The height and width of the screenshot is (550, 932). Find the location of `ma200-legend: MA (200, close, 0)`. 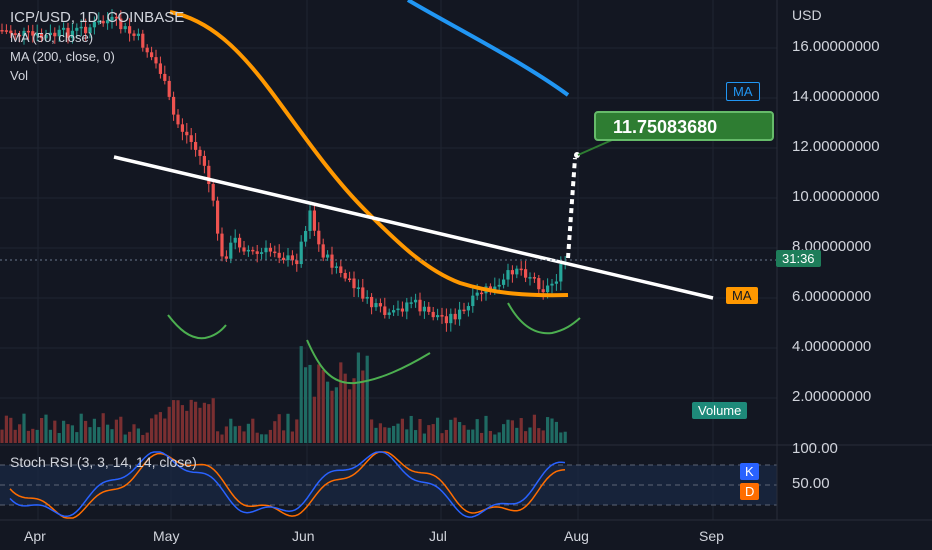

ma200-legend: MA (200, close, 0) is located at coordinates (62, 56).